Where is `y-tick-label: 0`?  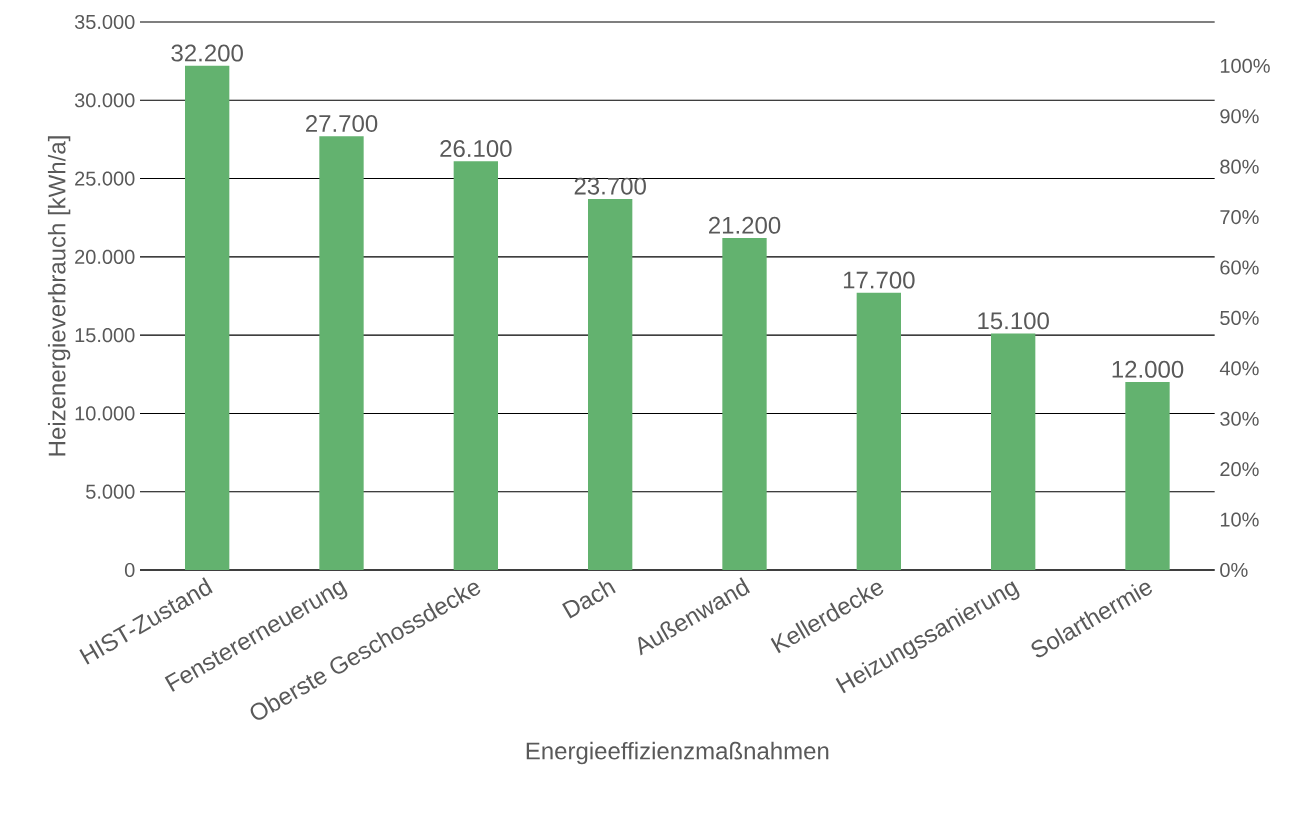
y-tick-label: 0 is located at coordinates (129, 570).